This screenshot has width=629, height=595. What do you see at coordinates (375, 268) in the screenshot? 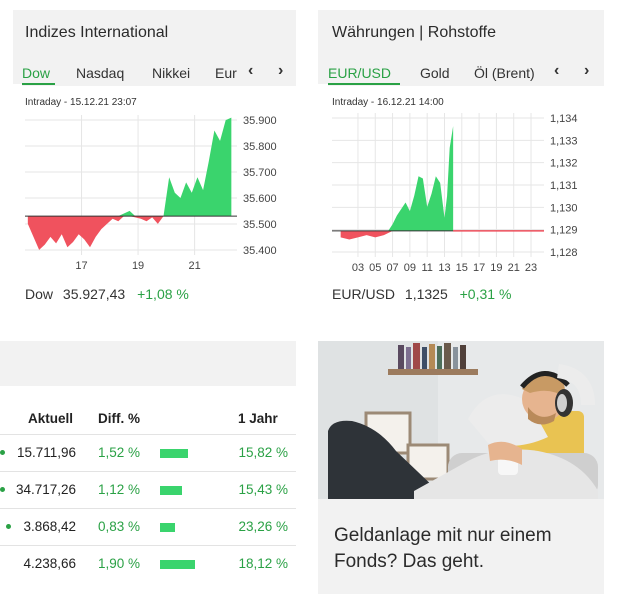
I see `x-tick-label: 05` at bounding box center [375, 268].